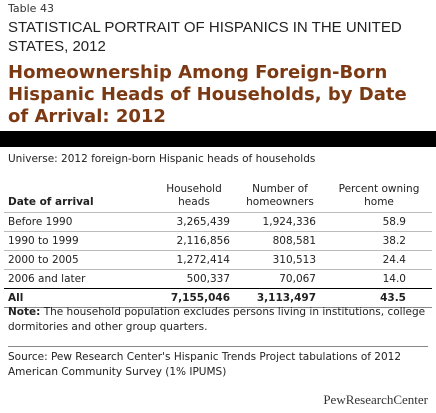 This screenshot has height=413, width=436. I want to click on row-label: 1990 to 1999, so click(79, 241).